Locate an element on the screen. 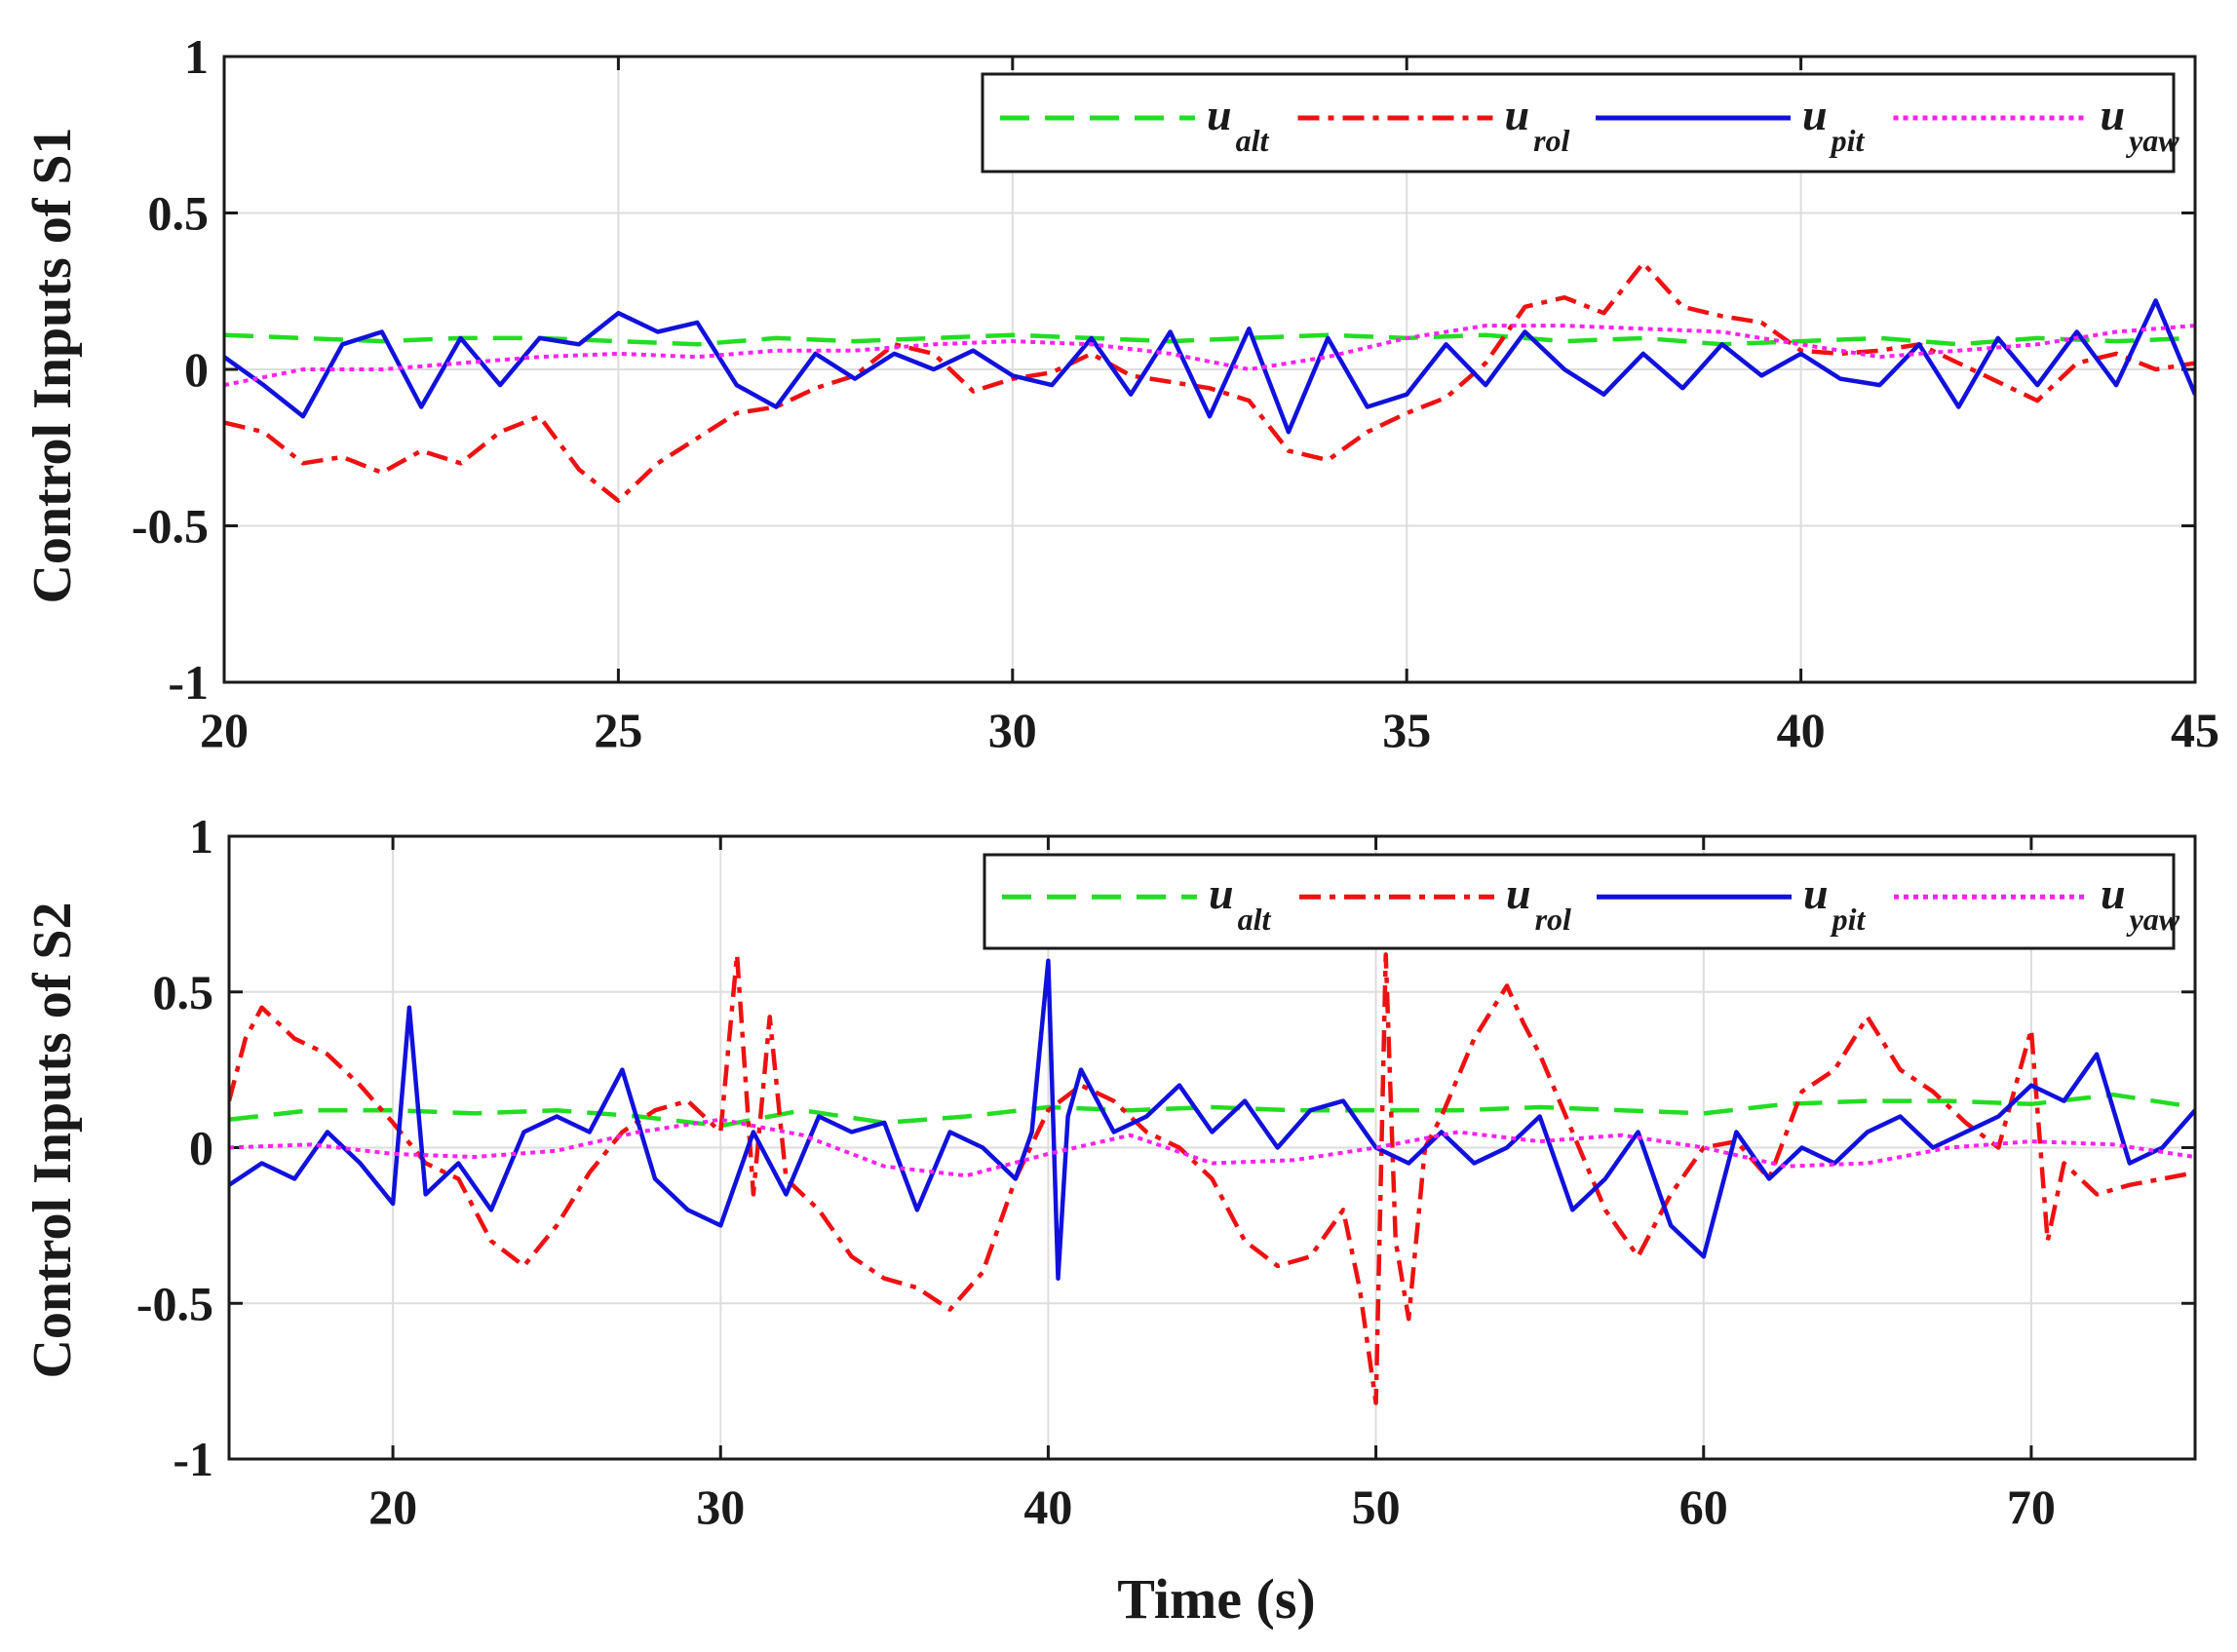 The height and width of the screenshot is (1652, 2237). x-tick-label: 70 is located at coordinates (2031, 1506).